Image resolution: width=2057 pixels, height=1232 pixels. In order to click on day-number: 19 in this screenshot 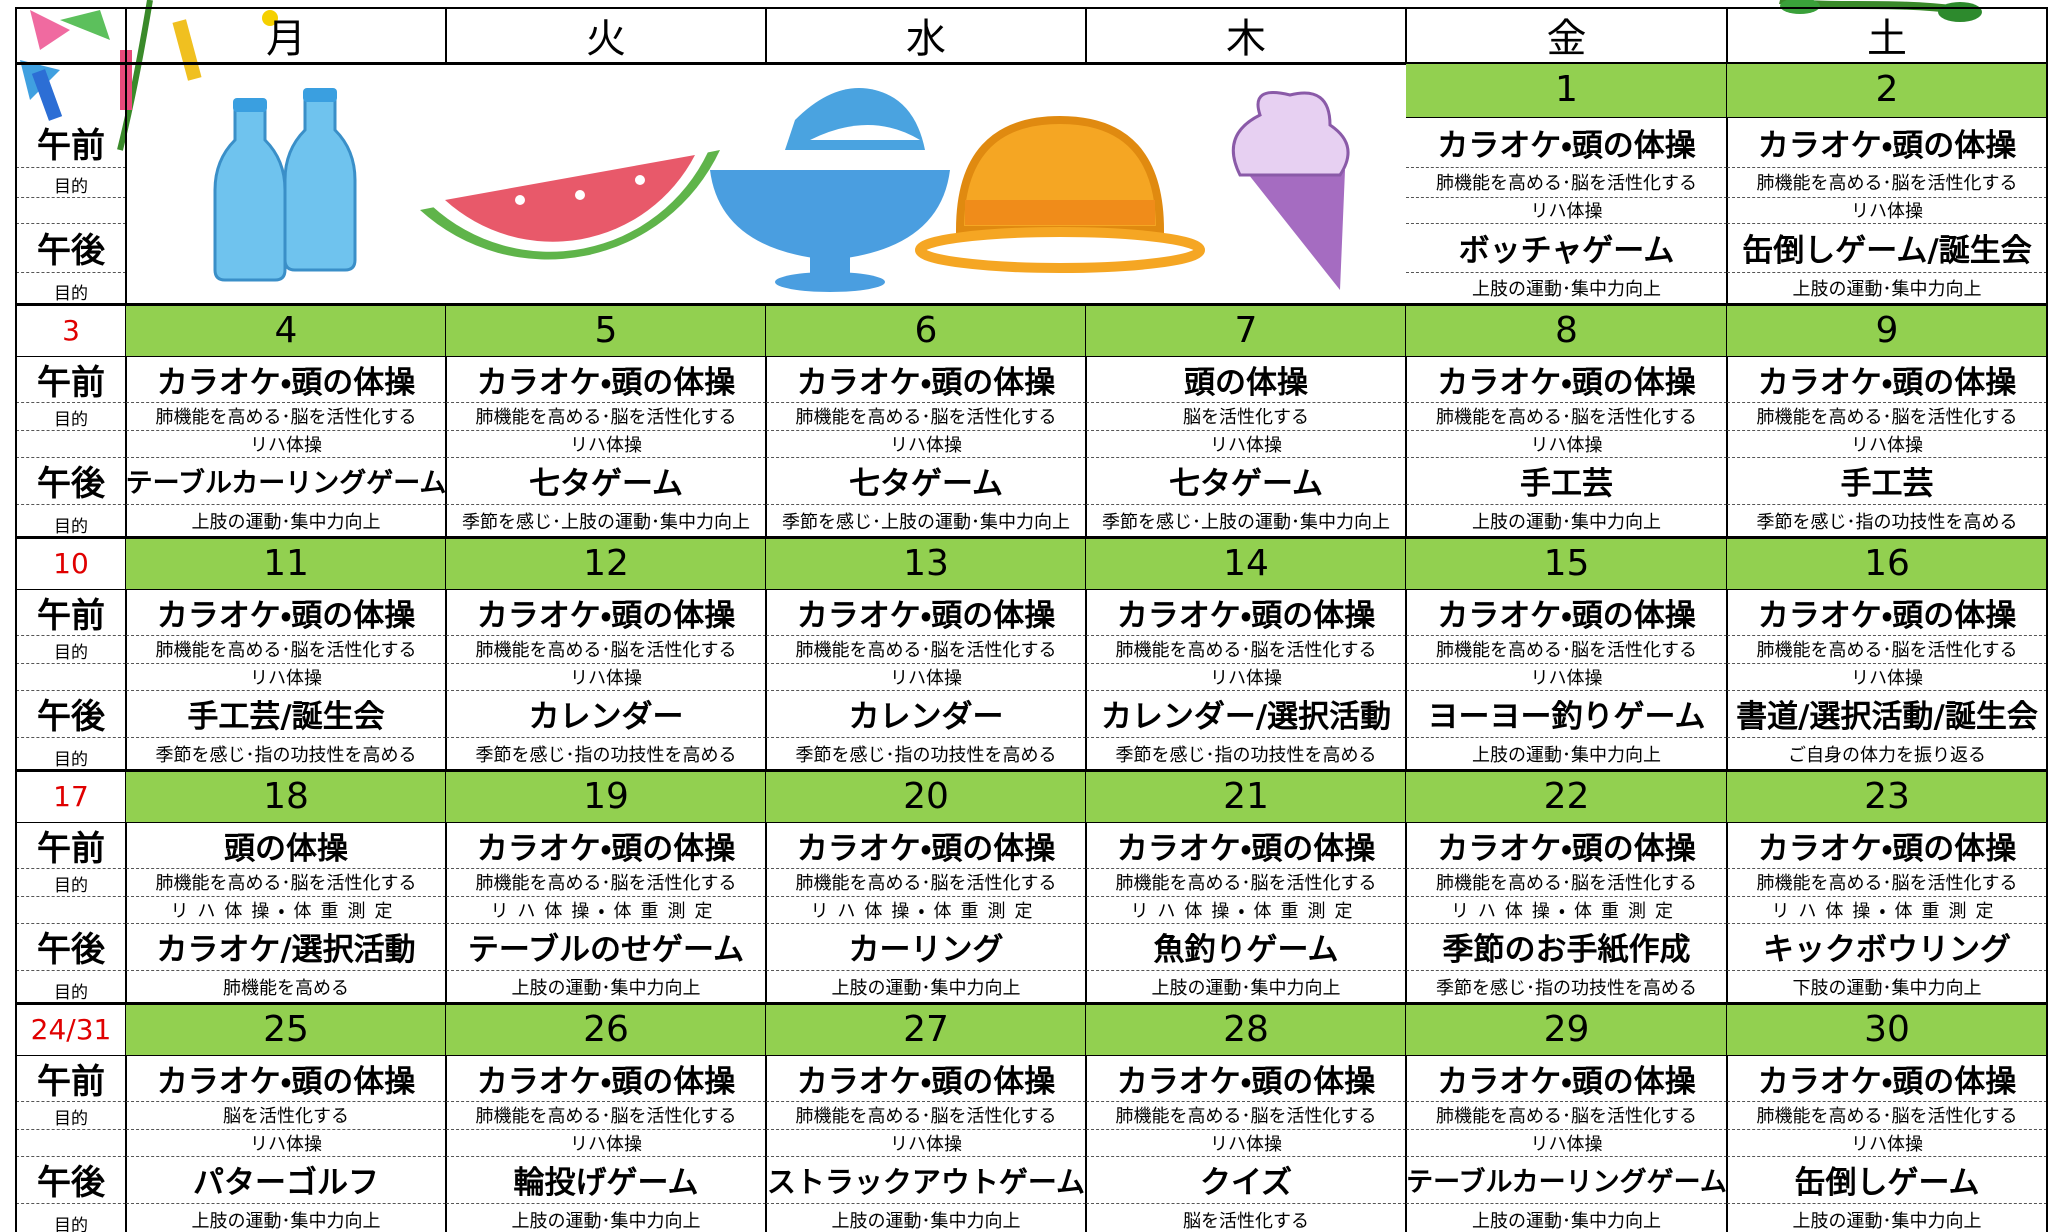, I will do `click(606, 796)`.